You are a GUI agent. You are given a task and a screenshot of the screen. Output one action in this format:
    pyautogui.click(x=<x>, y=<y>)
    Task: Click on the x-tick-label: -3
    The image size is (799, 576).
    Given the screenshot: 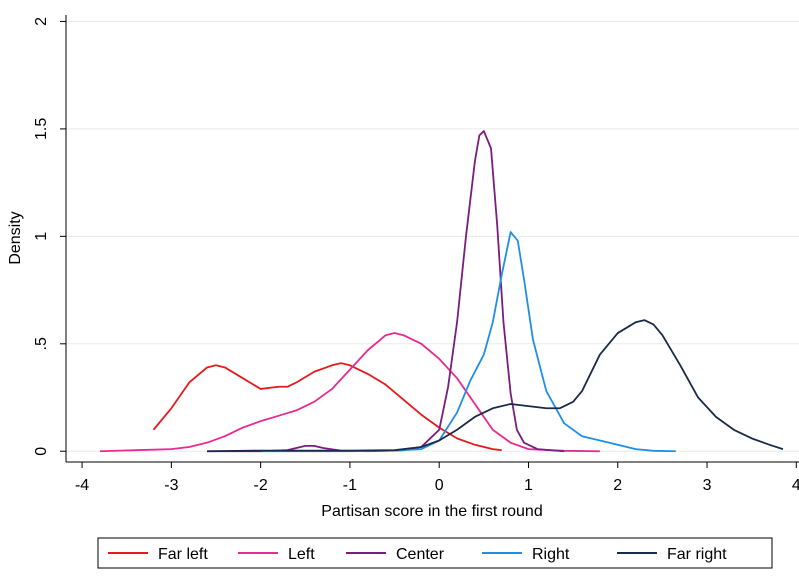 What is the action you would take?
    pyautogui.click(x=171, y=485)
    